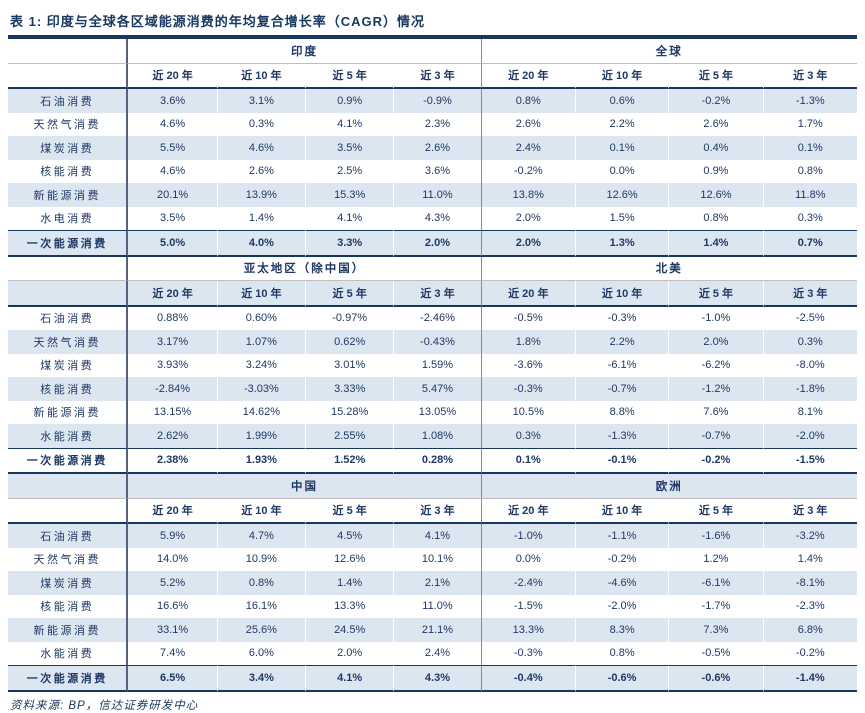 This screenshot has height=713, width=865. I want to click on value-cell: 1.2%, so click(715, 559).